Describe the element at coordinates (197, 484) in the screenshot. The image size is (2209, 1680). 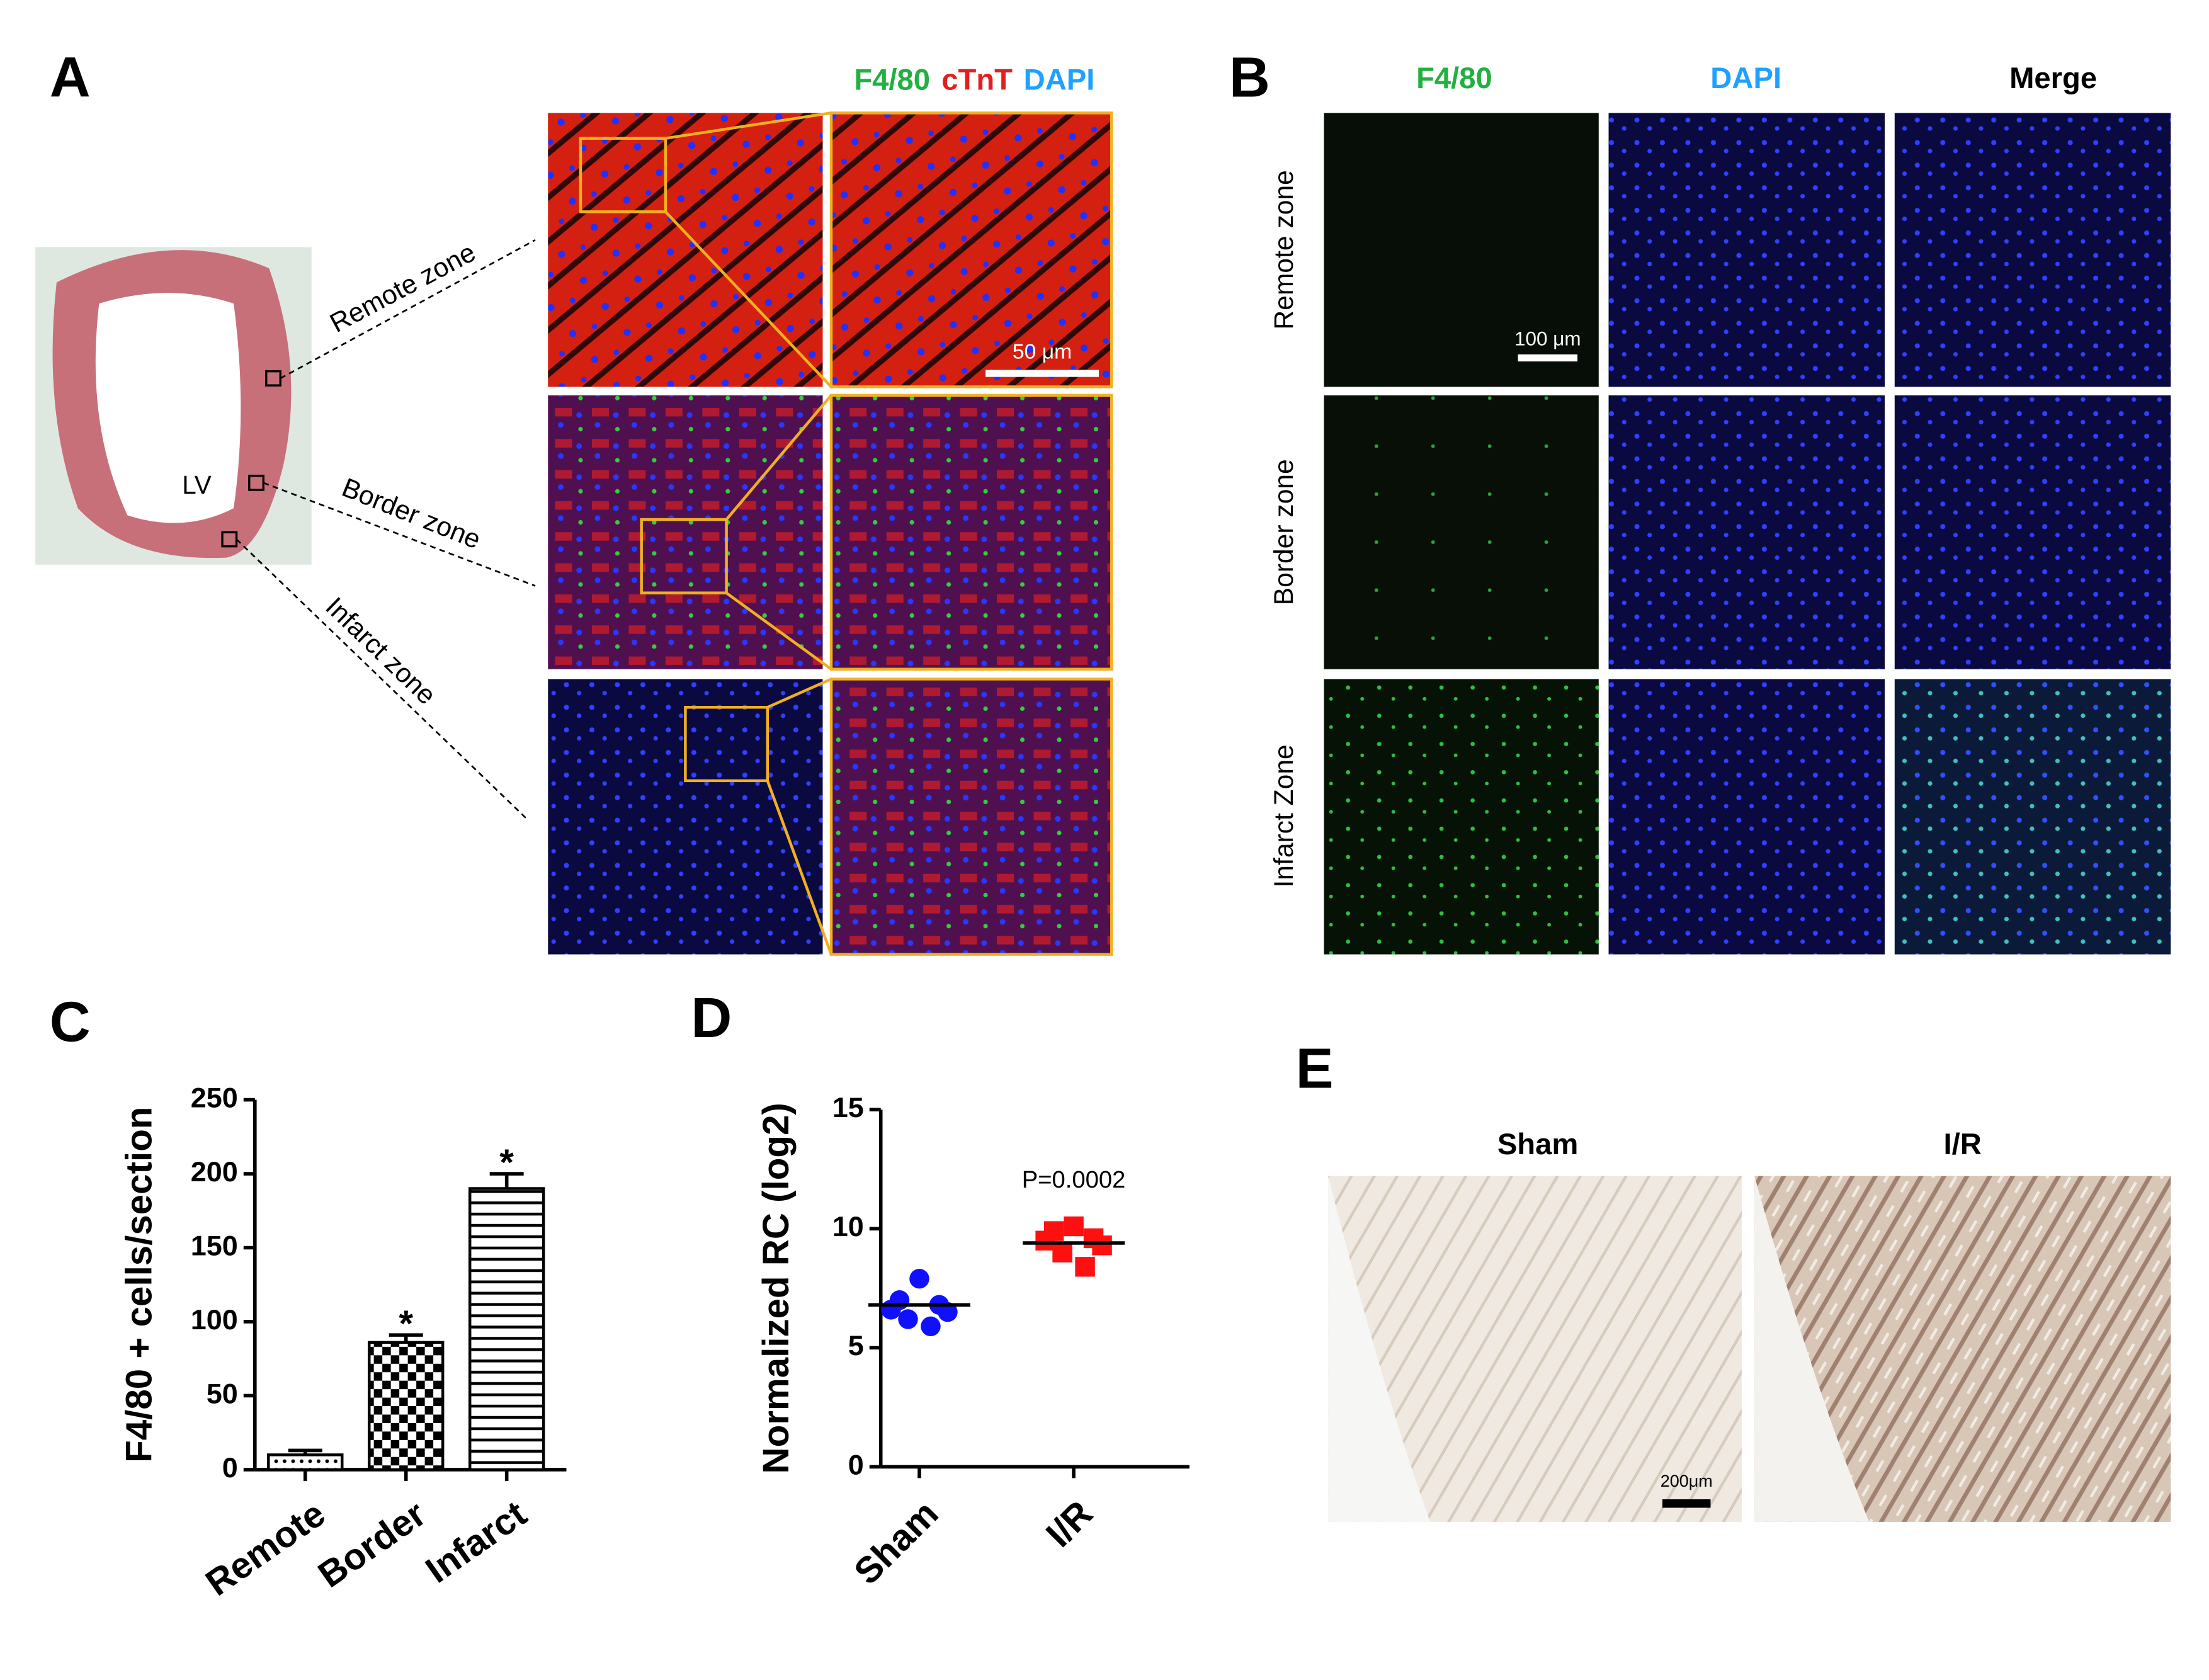
I see `lv-label: LV` at that location.